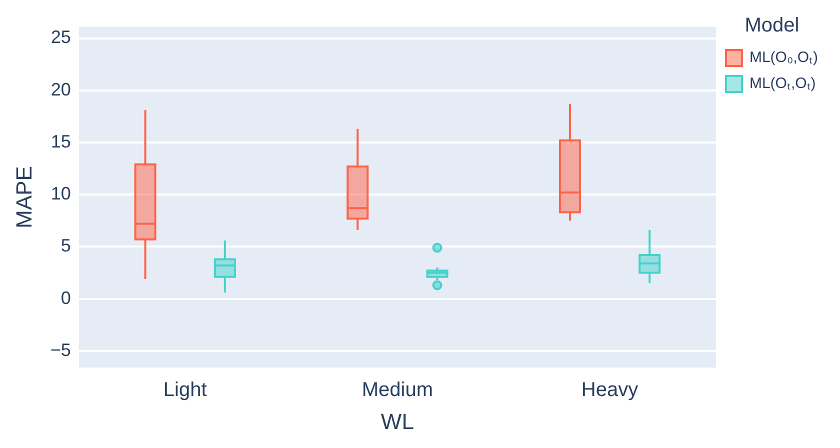 Image resolution: width=840 pixels, height=448 pixels. What do you see at coordinates (609, 390) in the screenshot?
I see `x-tick-label: Heavy` at bounding box center [609, 390].